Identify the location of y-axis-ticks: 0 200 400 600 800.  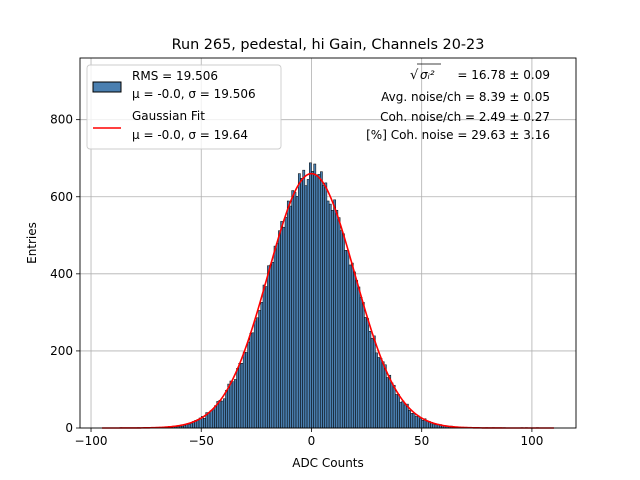
(65, 274).